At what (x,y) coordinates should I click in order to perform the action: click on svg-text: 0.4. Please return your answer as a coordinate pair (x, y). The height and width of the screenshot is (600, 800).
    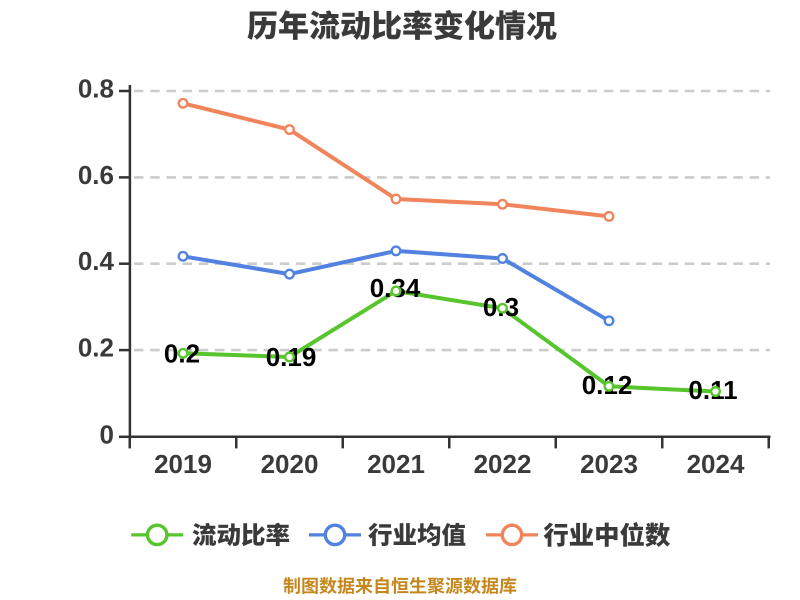
    Looking at the image, I should click on (96, 261).